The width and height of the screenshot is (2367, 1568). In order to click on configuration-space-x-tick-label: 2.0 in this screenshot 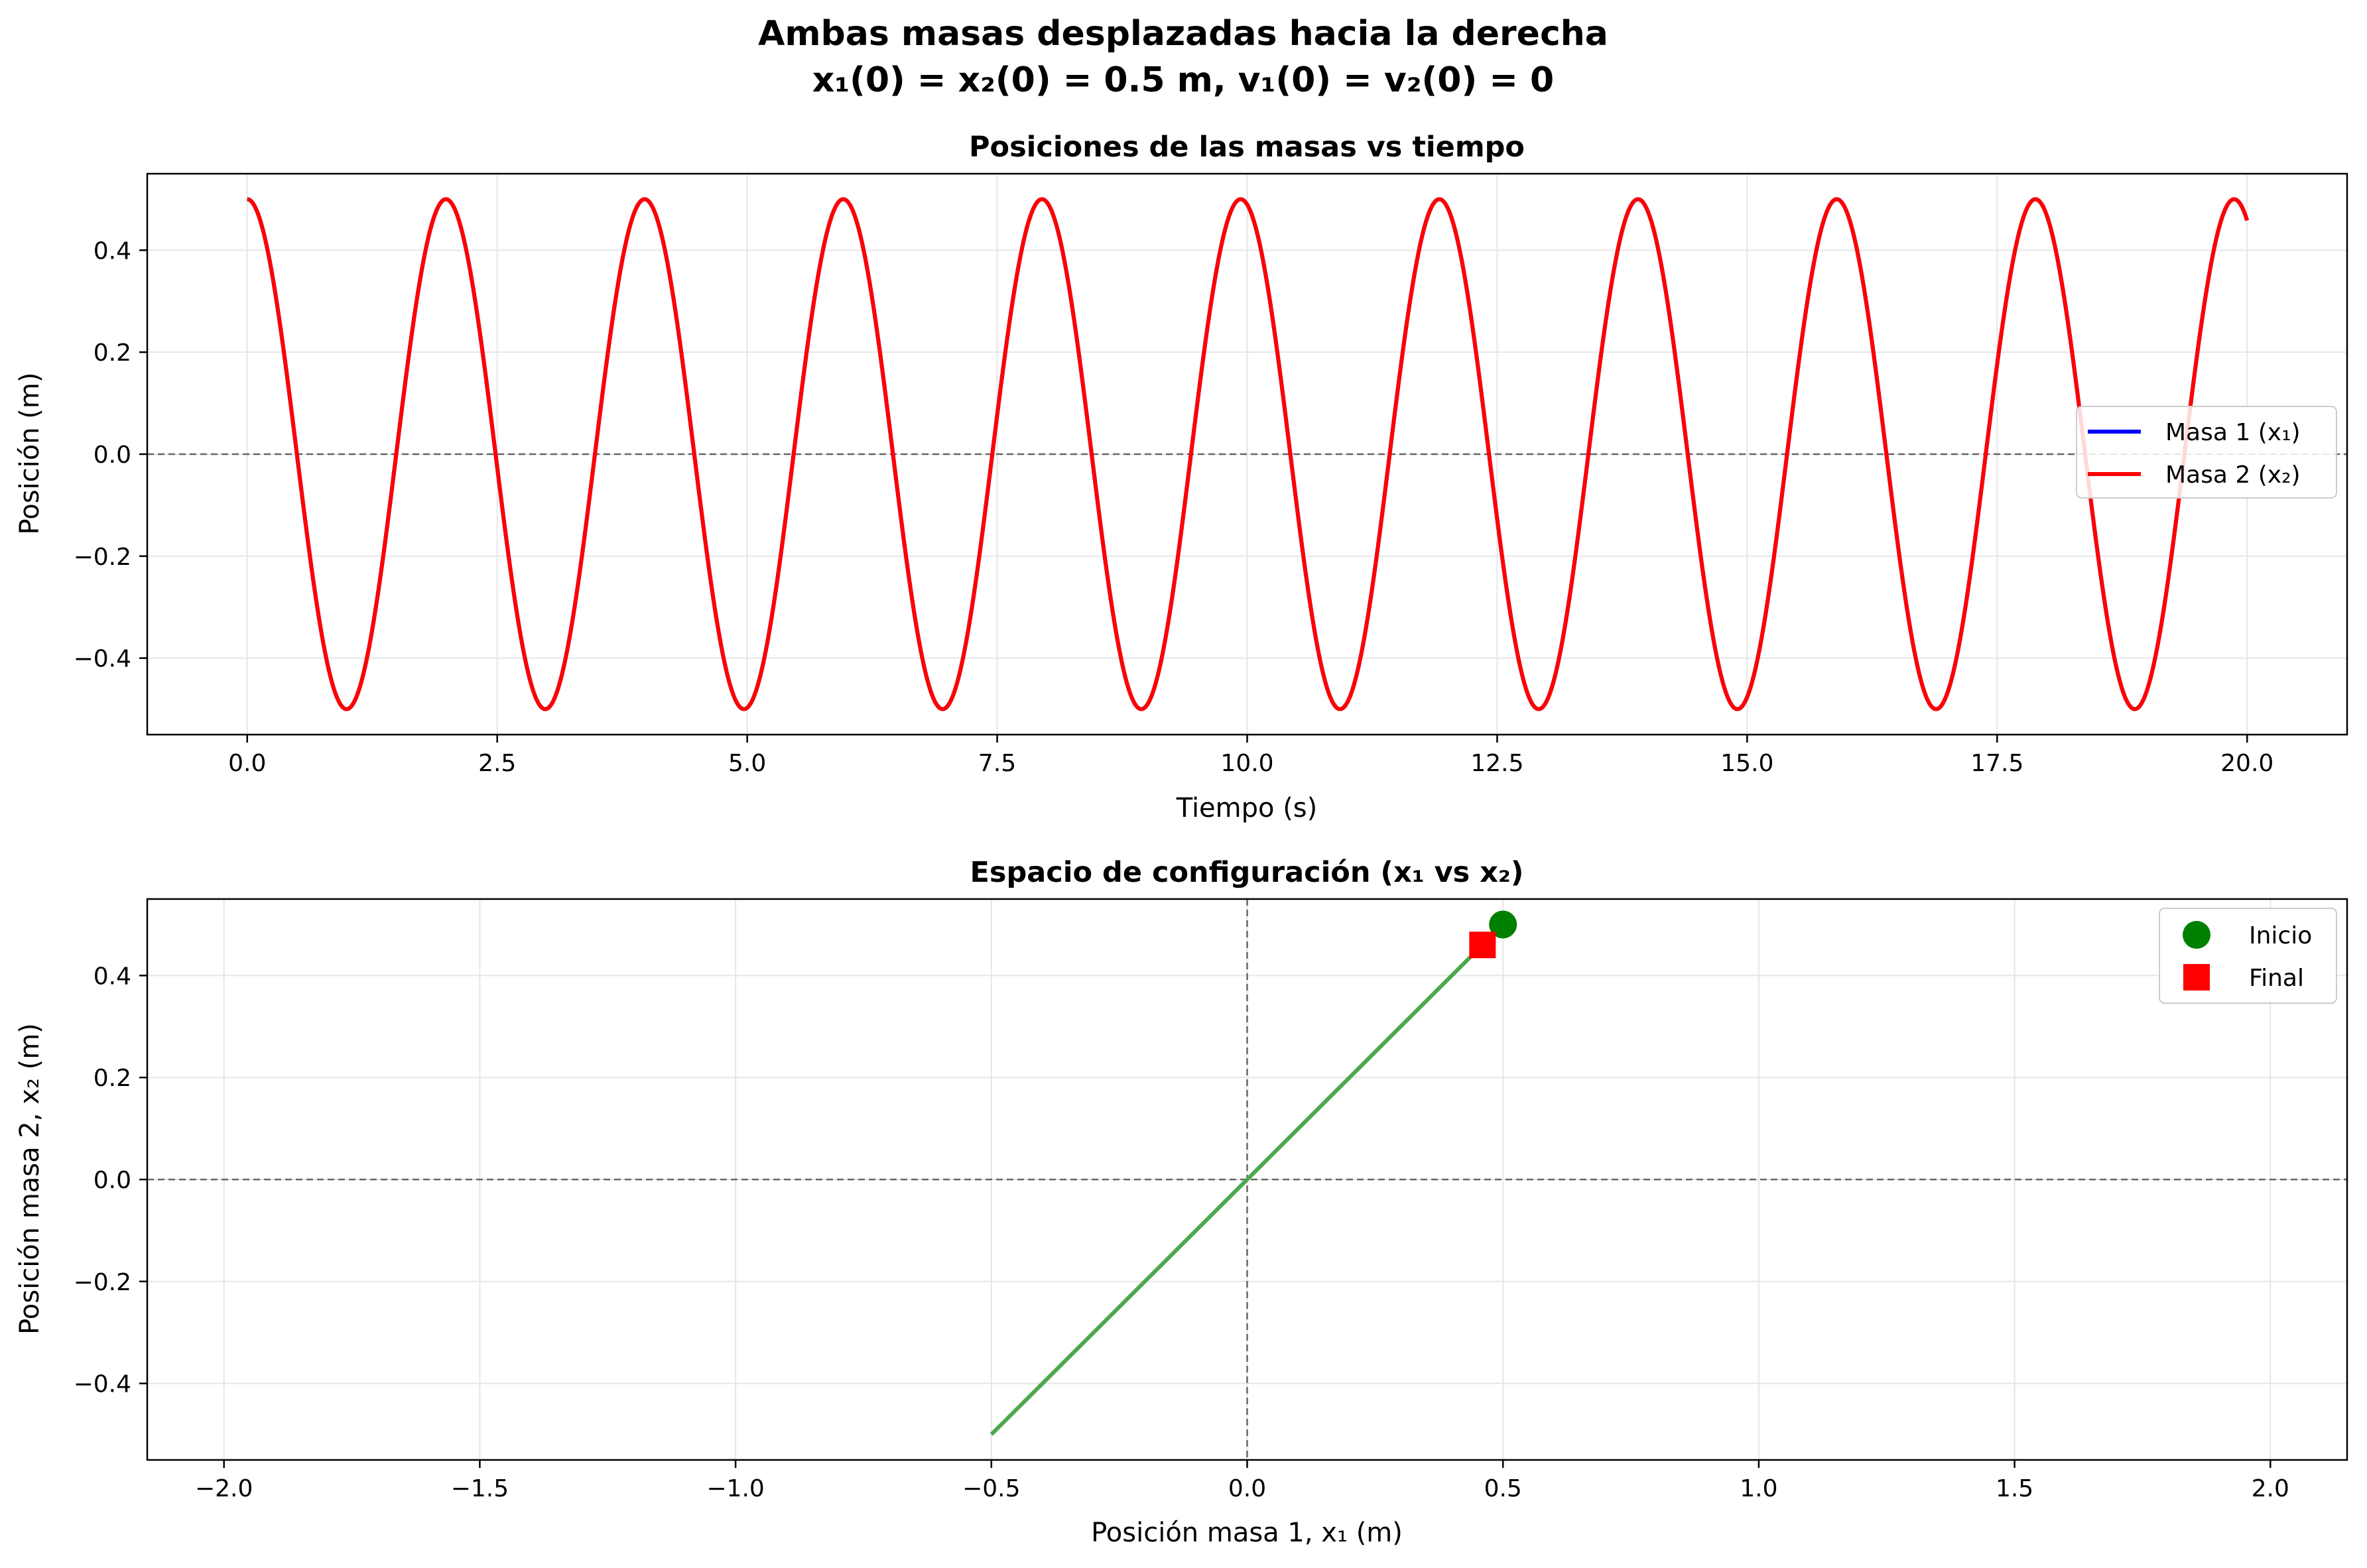, I will do `click(2270, 1488)`.